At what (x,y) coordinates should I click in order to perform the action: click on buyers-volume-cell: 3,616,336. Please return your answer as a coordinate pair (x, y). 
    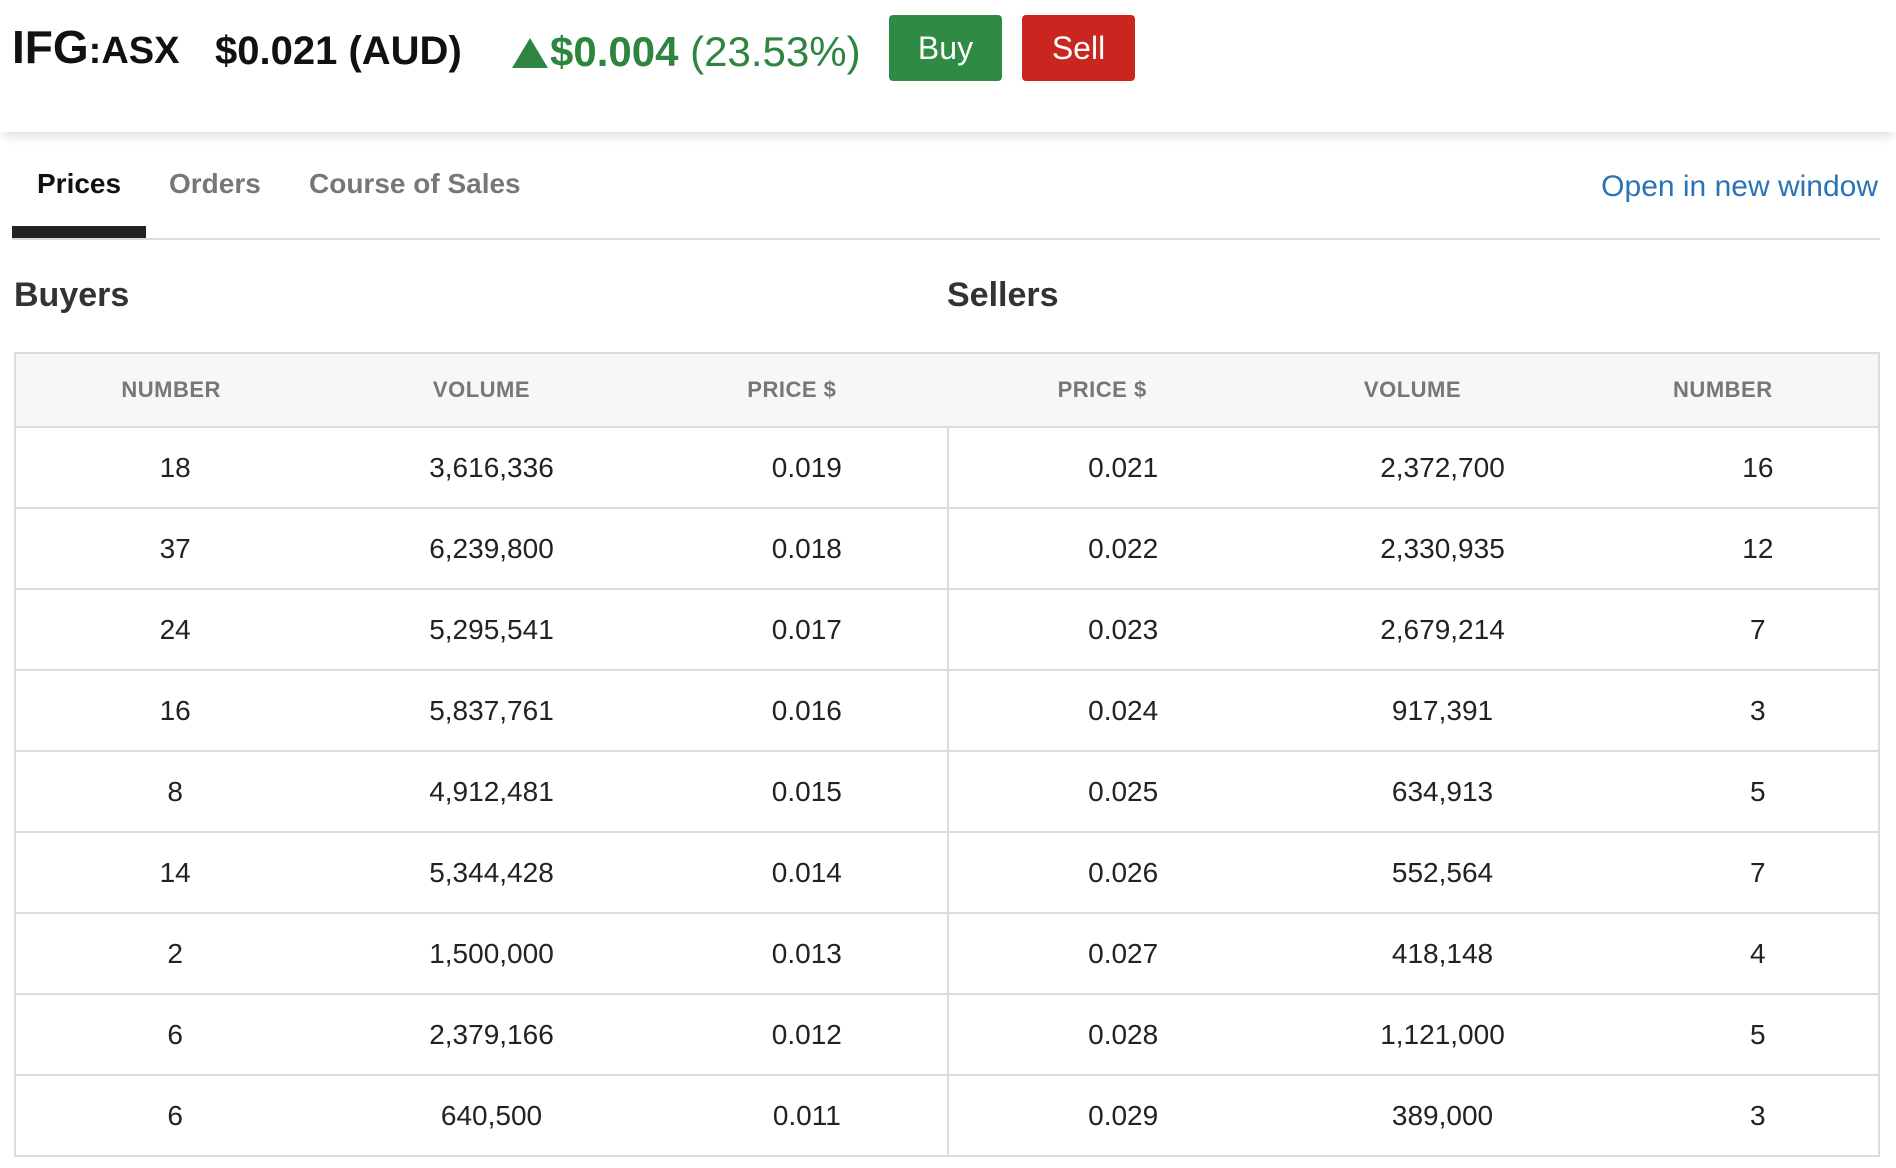
    Looking at the image, I should click on (491, 467).